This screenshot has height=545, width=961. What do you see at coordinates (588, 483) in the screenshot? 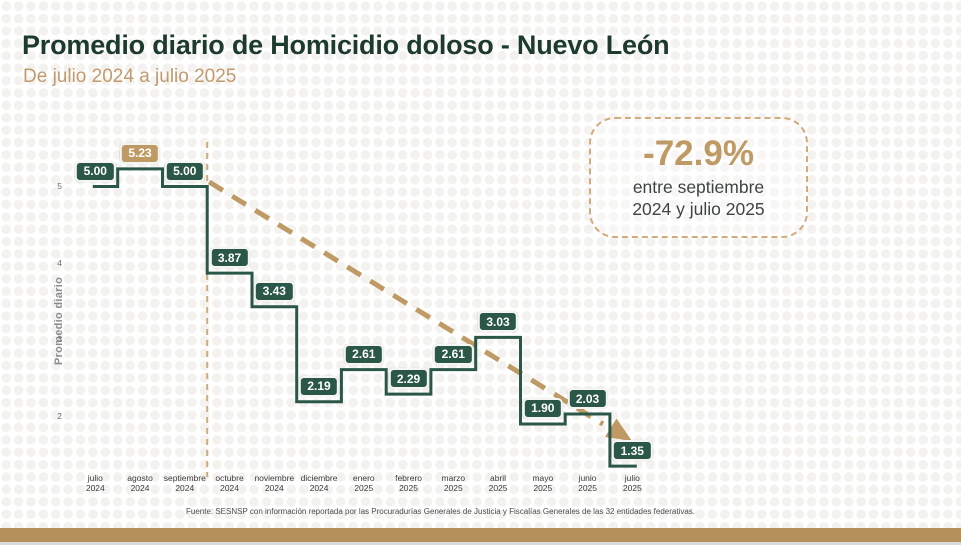
I see `x-axis-label: junio 2025` at bounding box center [588, 483].